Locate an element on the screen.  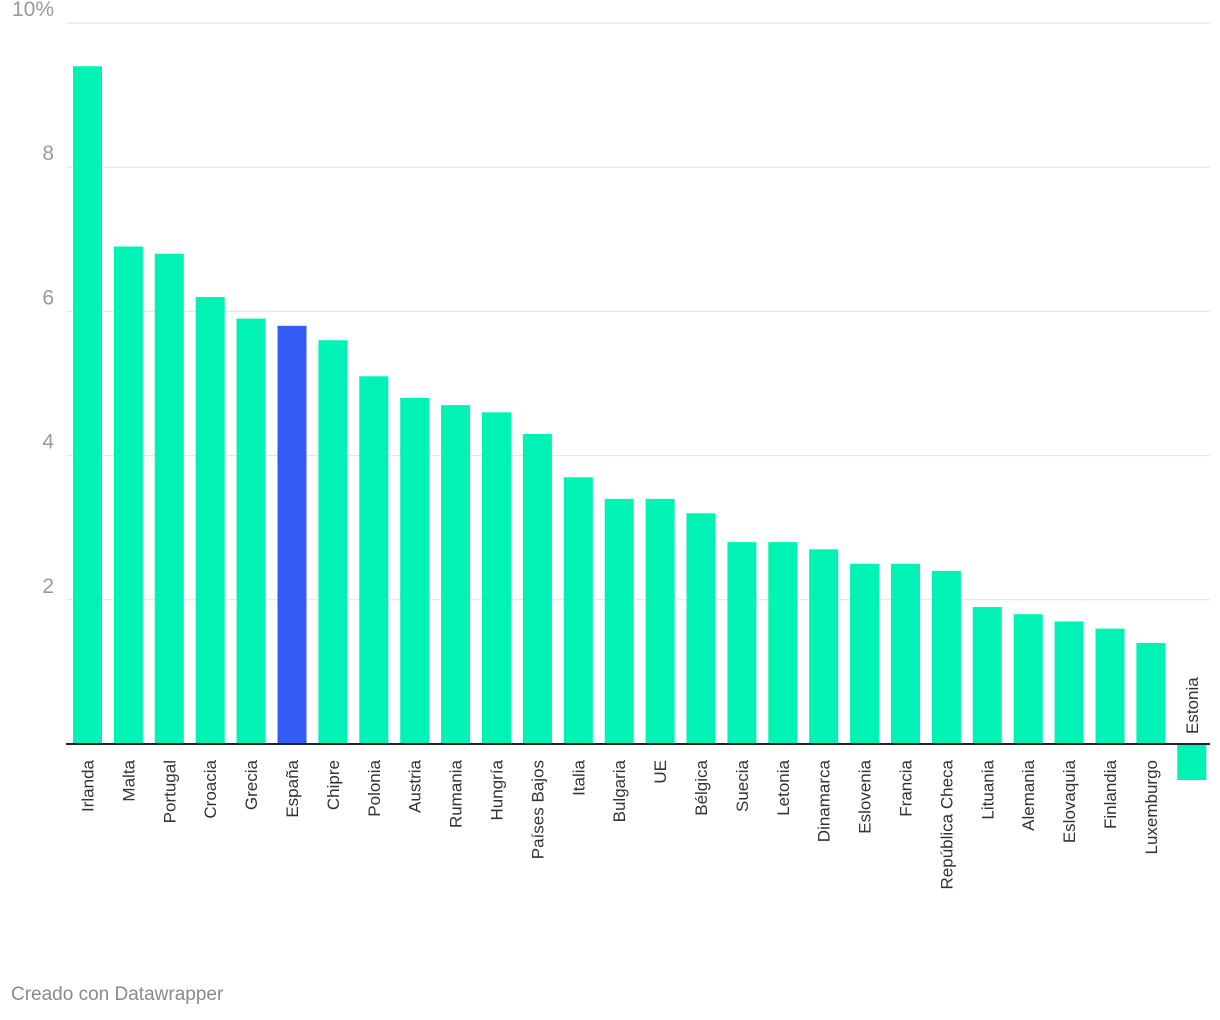
bar-letonia is located at coordinates (783, 643).